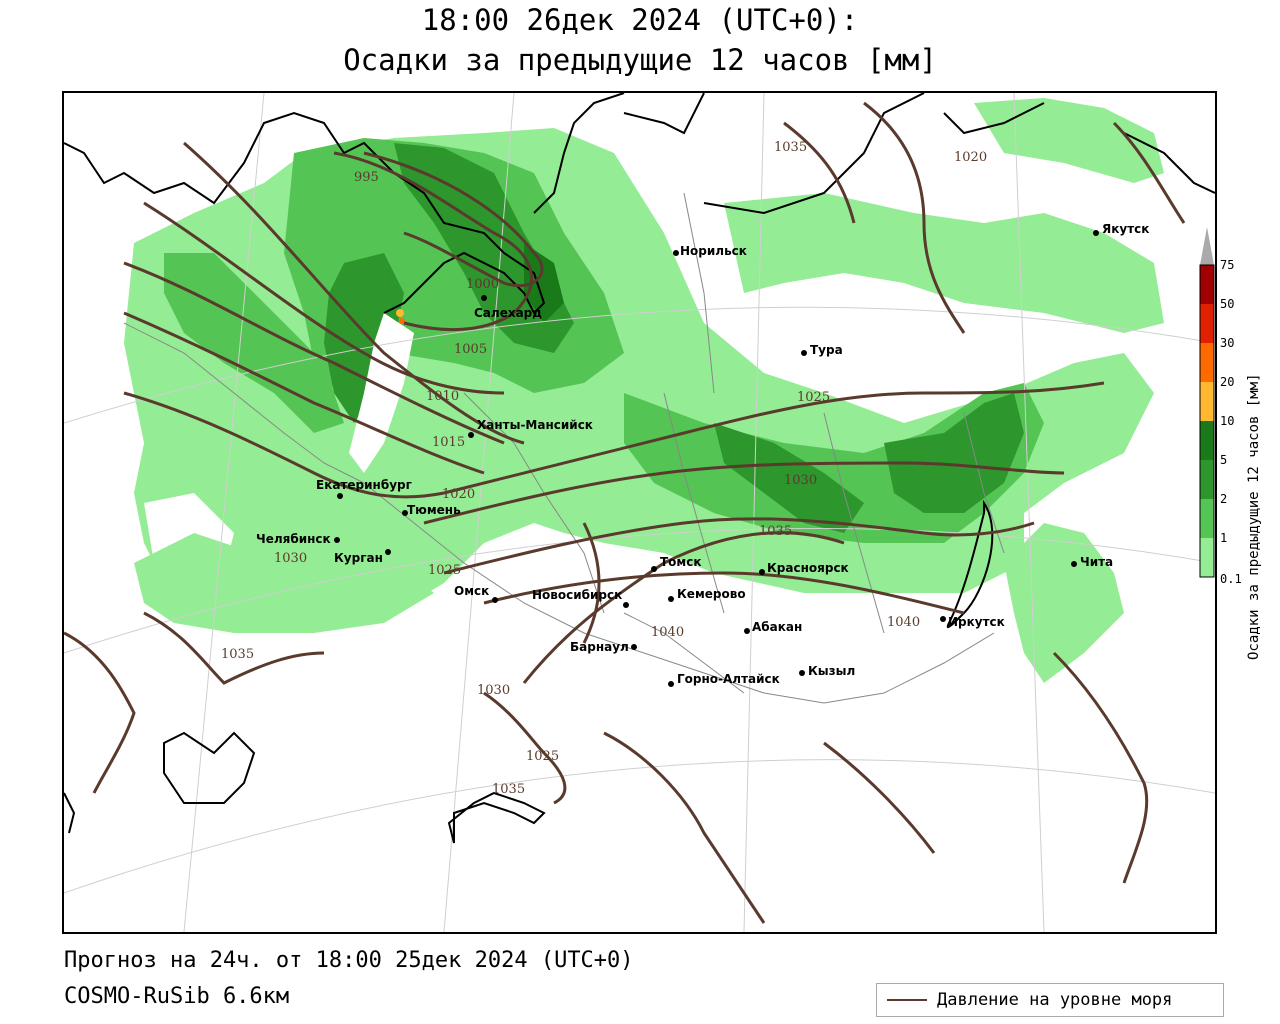 Image resolution: width=1280 pixels, height=1024 pixels. Describe the element at coordinates (470, 349) in the screenshot. I see `isobar-label: 1005` at that location.